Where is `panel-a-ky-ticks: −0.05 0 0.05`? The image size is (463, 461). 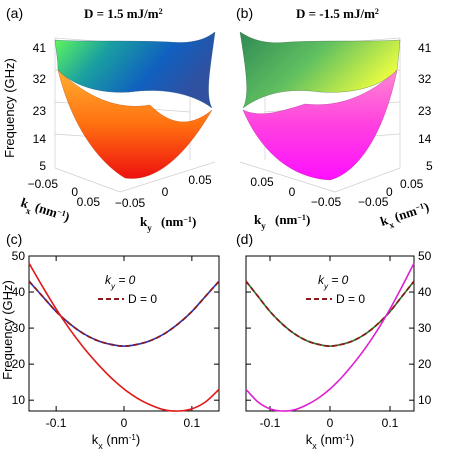 panel-a-ky-ticks: −0.05 0 0.05 is located at coordinates (163, 191).